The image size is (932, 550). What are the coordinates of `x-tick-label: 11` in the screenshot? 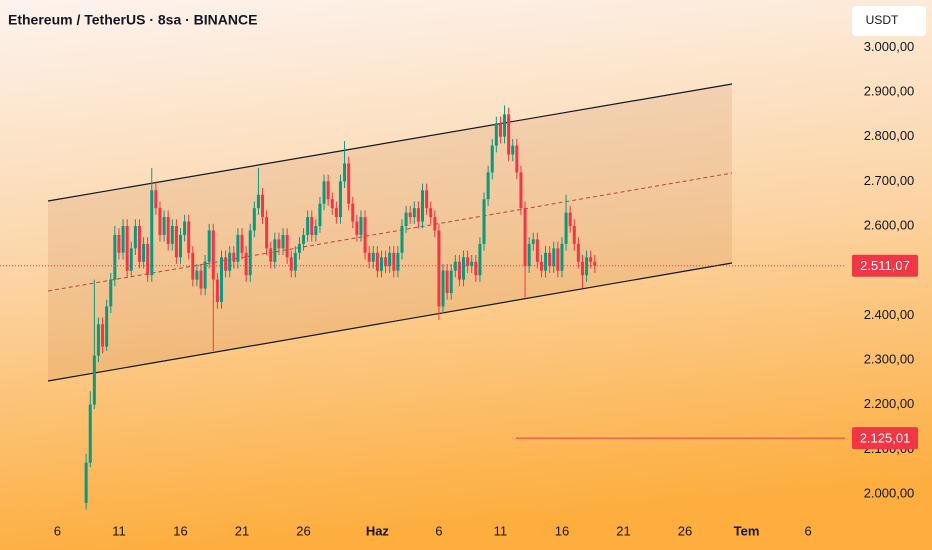 It's located at (119, 530).